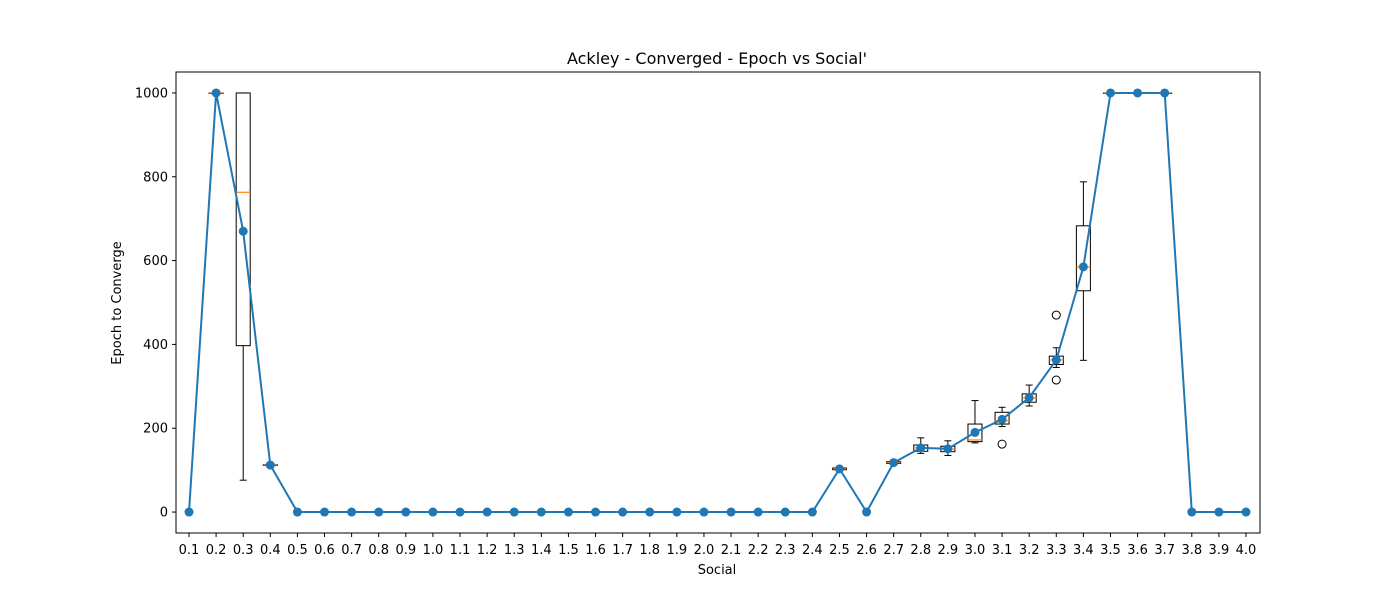 This screenshot has height=600, width=1400. I want to click on data-point-3.0, so click(975, 432).